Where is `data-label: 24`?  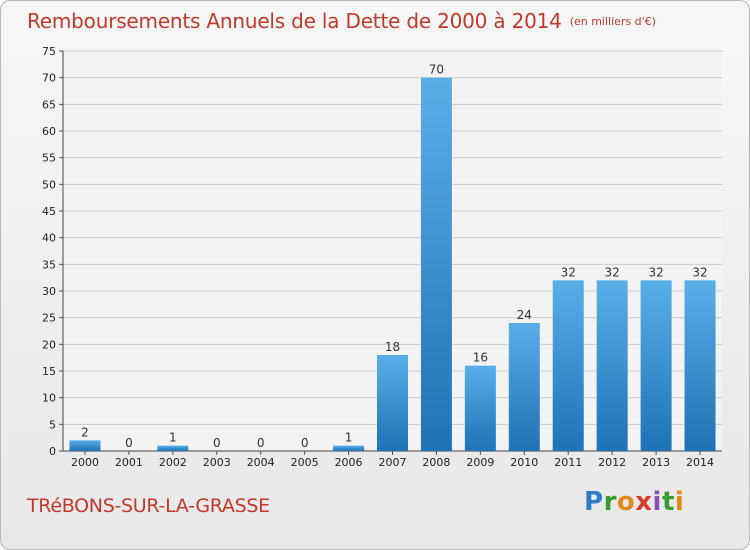 data-label: 24 is located at coordinates (524, 315).